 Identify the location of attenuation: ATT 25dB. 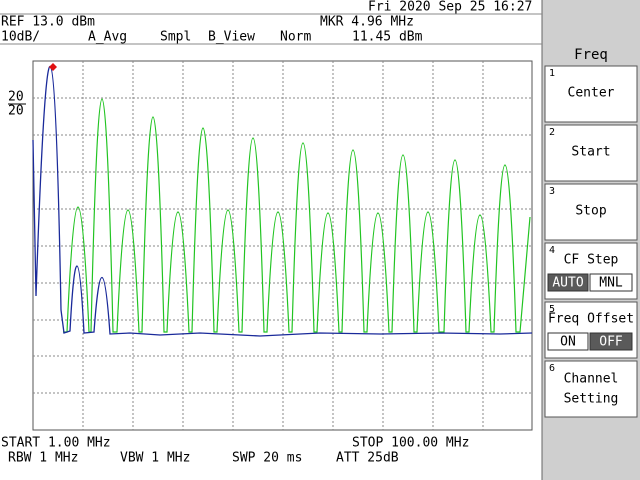
(367, 458).